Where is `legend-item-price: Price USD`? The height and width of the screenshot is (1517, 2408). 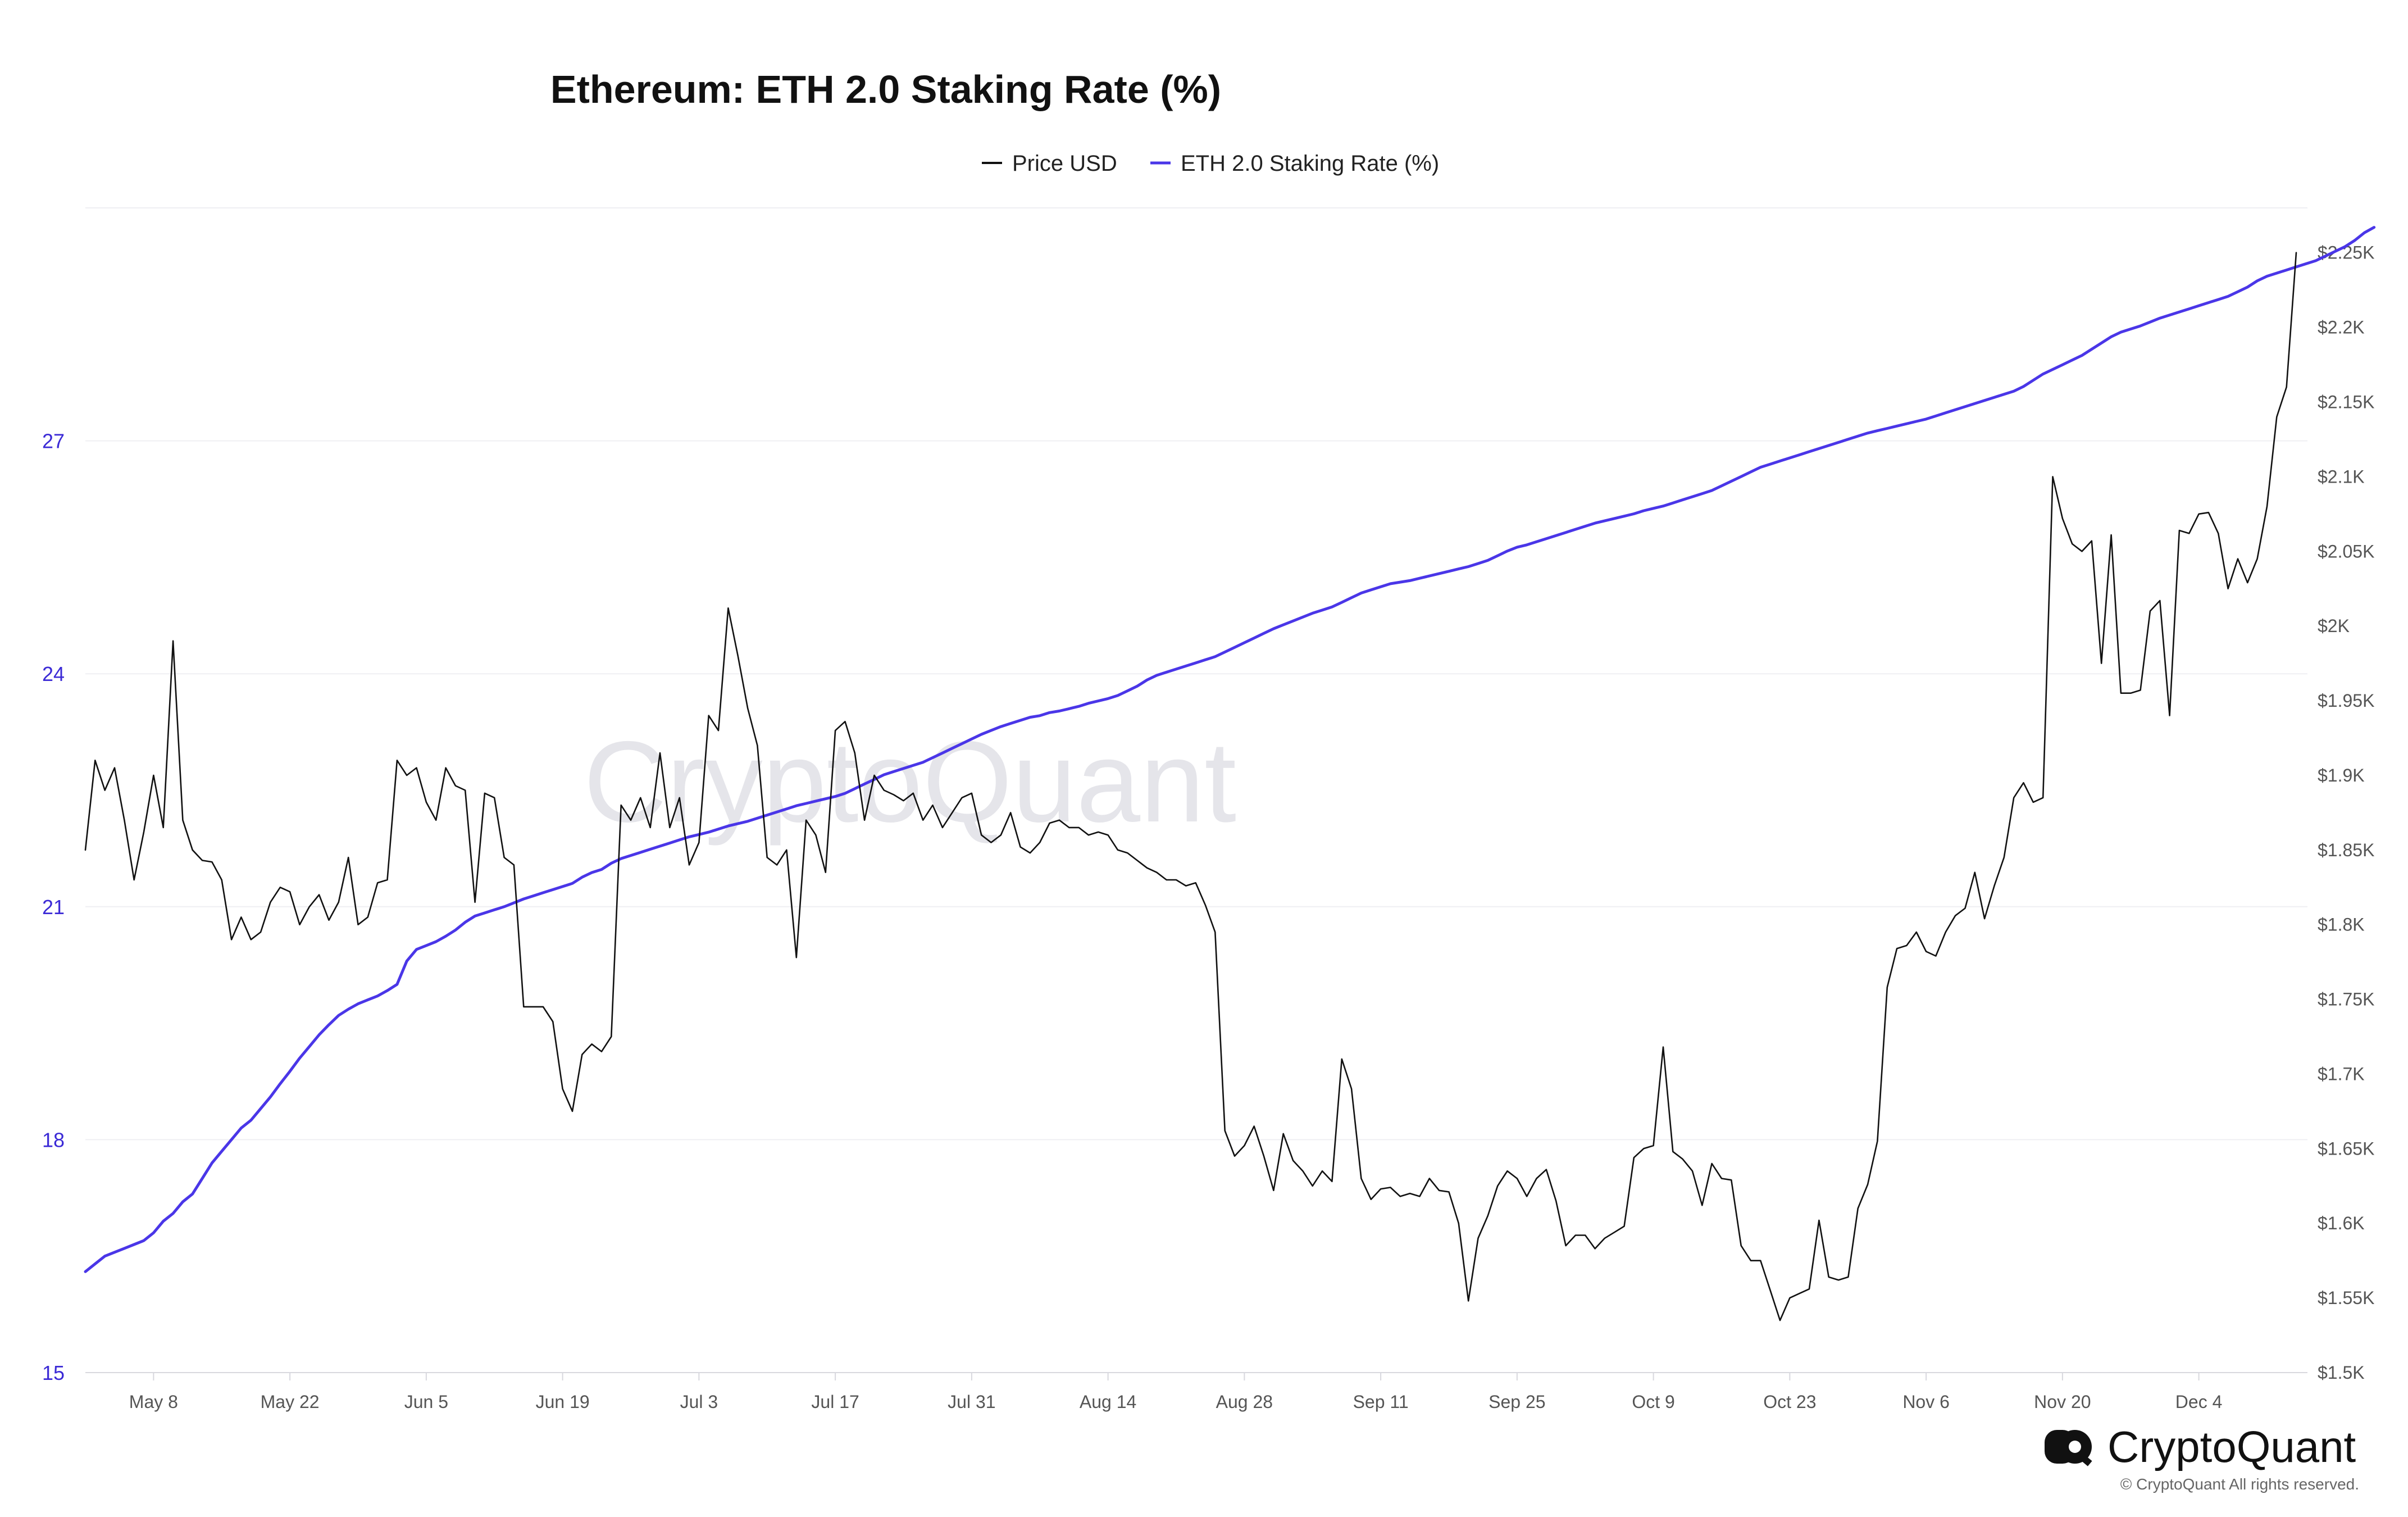
legend-item-price: Price USD is located at coordinates (1049, 163).